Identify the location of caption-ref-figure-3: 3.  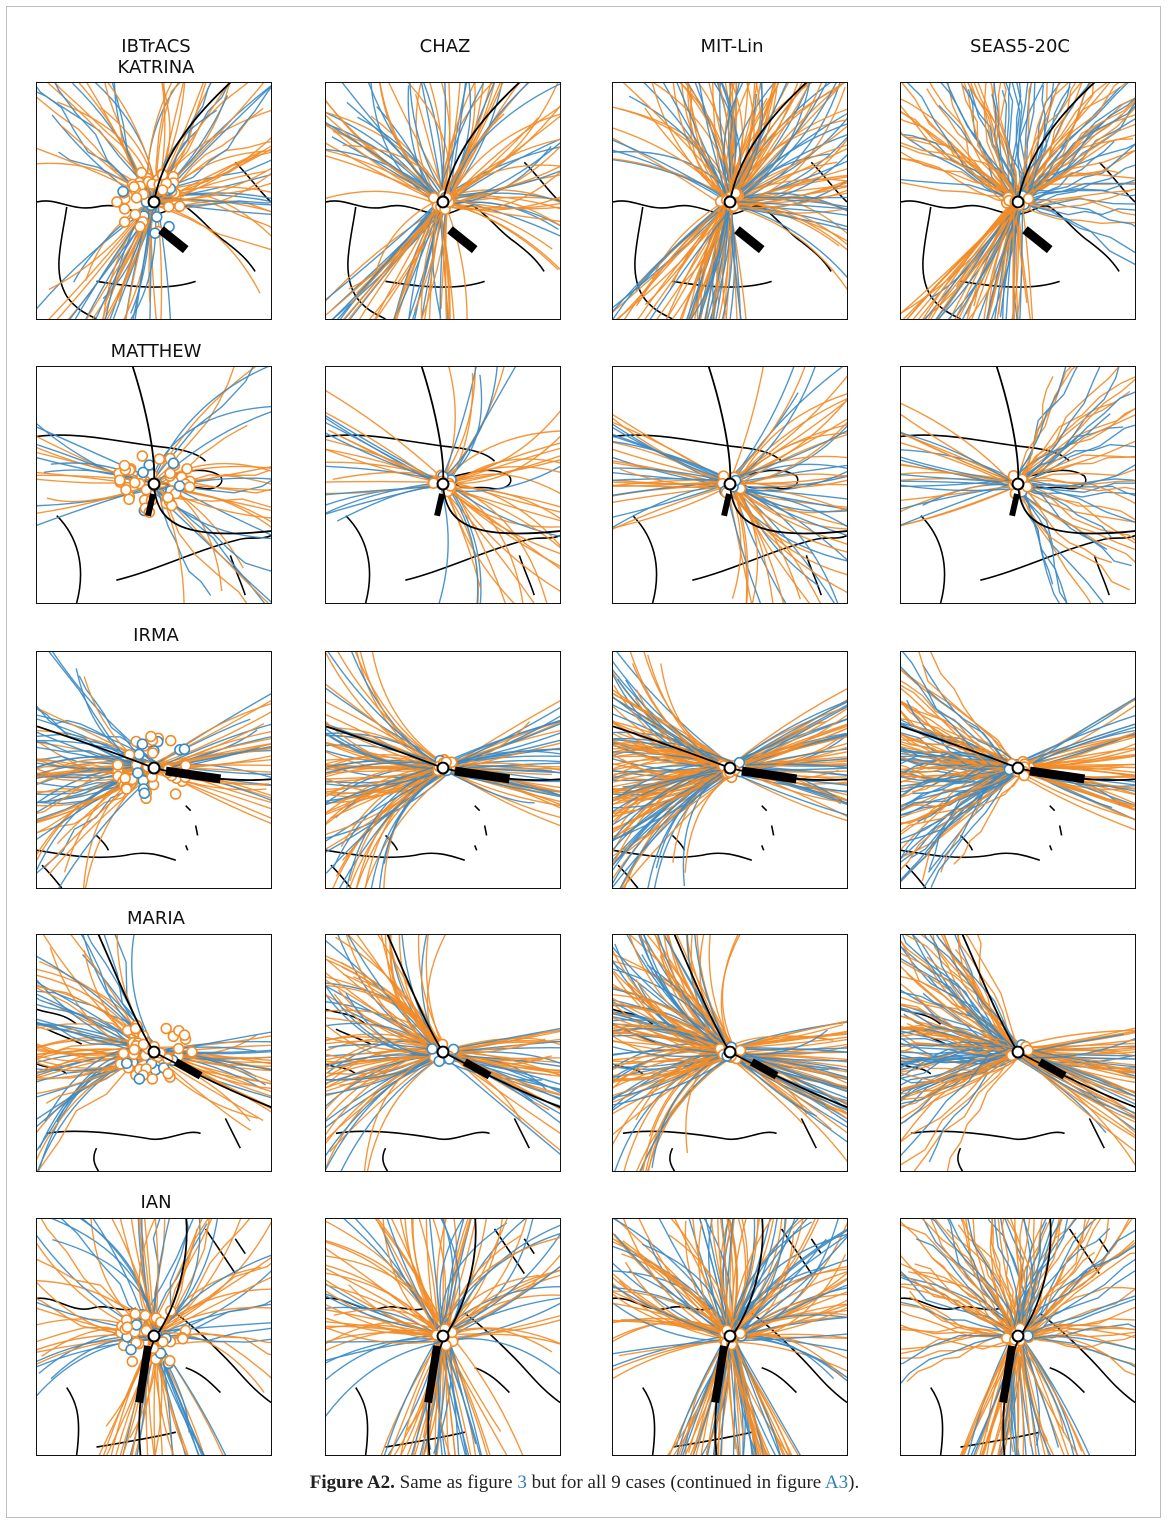
(522, 1482).